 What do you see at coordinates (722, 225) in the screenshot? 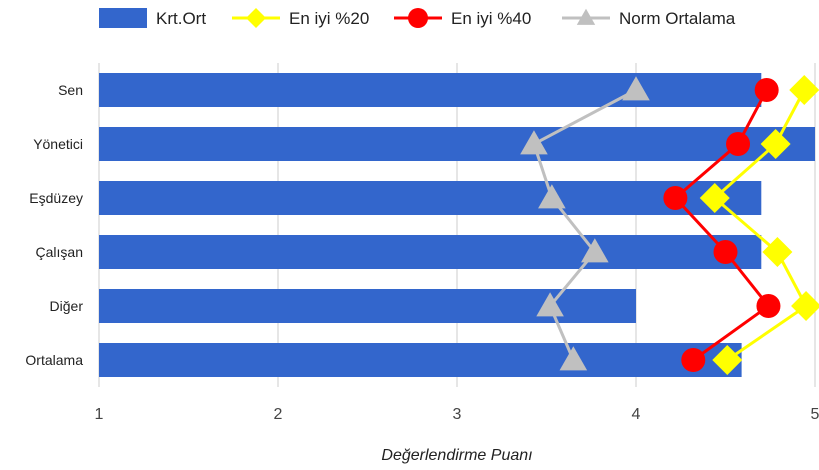
I see `series-circle` at bounding box center [722, 225].